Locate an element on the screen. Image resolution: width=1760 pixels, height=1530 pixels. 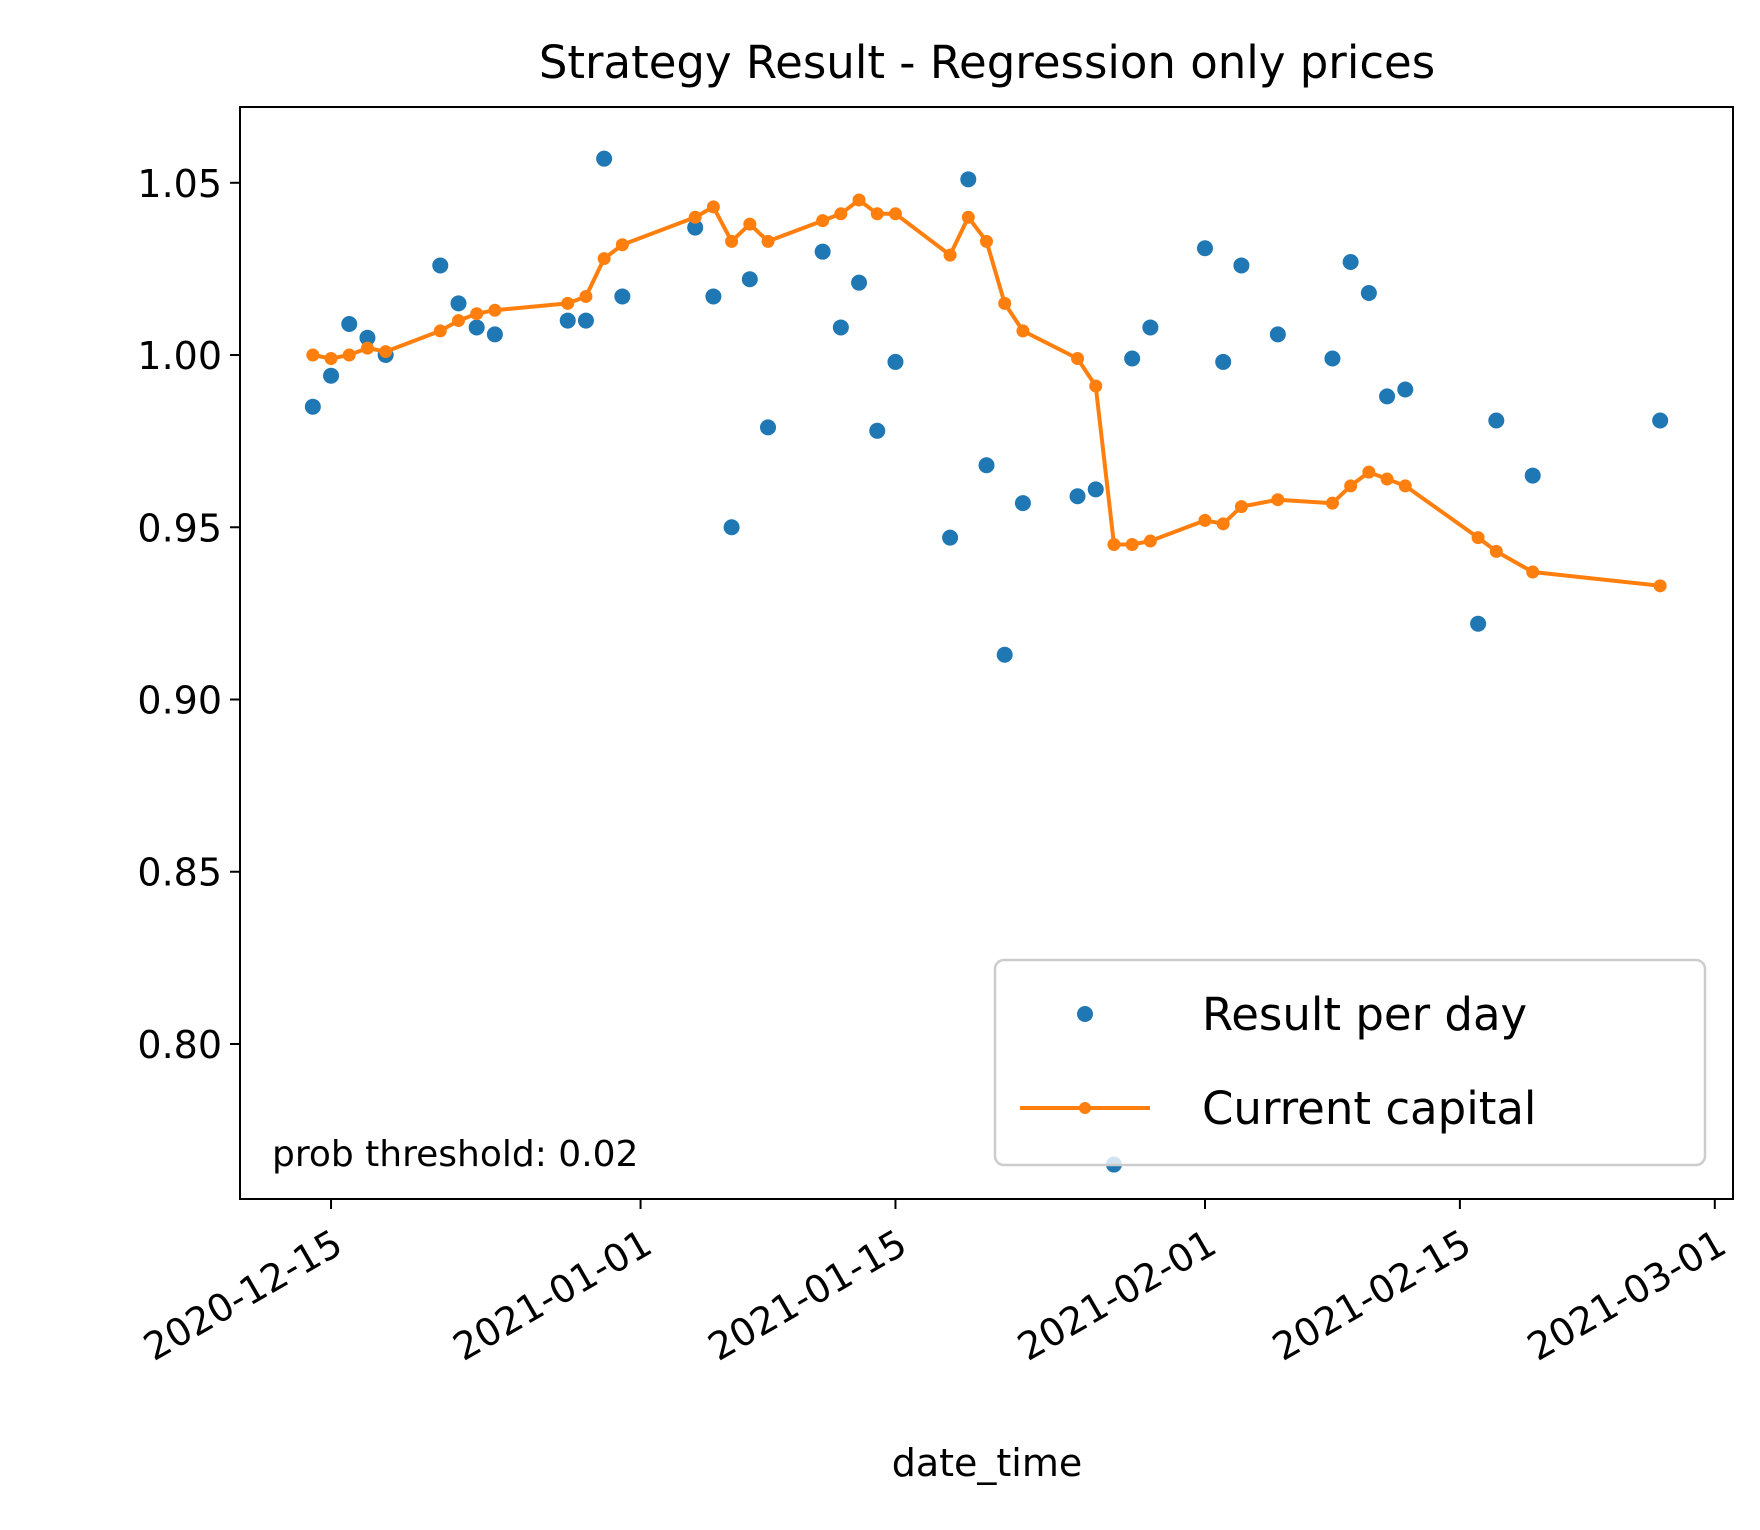
y-tick-label: 0.90 is located at coordinates (179, 701).